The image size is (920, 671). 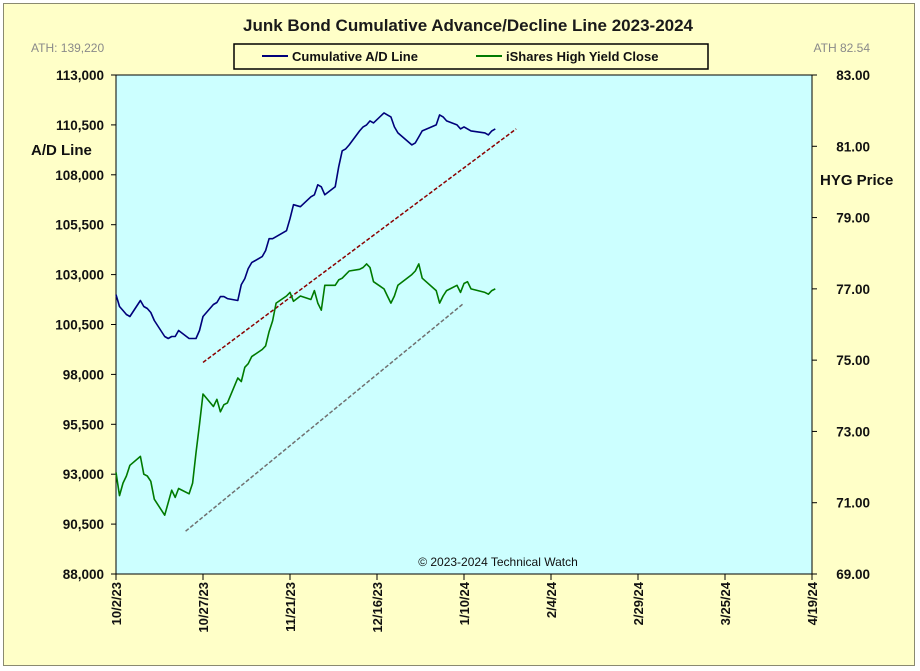 What do you see at coordinates (853, 75) in the screenshot?
I see `right-tick-label: 83.00` at bounding box center [853, 75].